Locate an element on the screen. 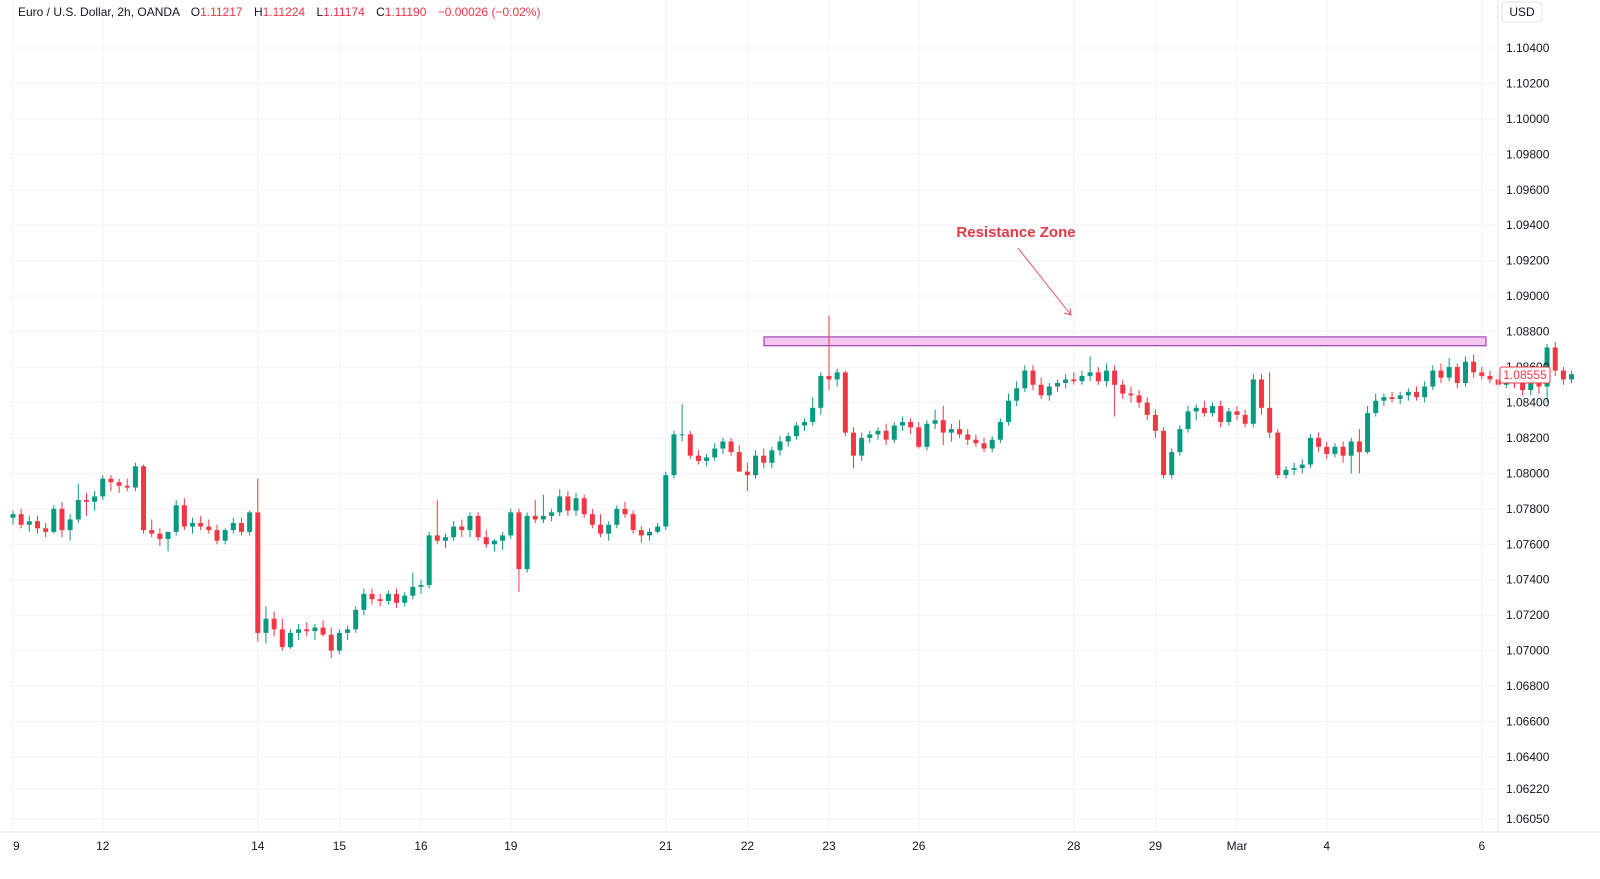 The image size is (1600, 879). price-tick-label: 1.06400 is located at coordinates (1528, 757).